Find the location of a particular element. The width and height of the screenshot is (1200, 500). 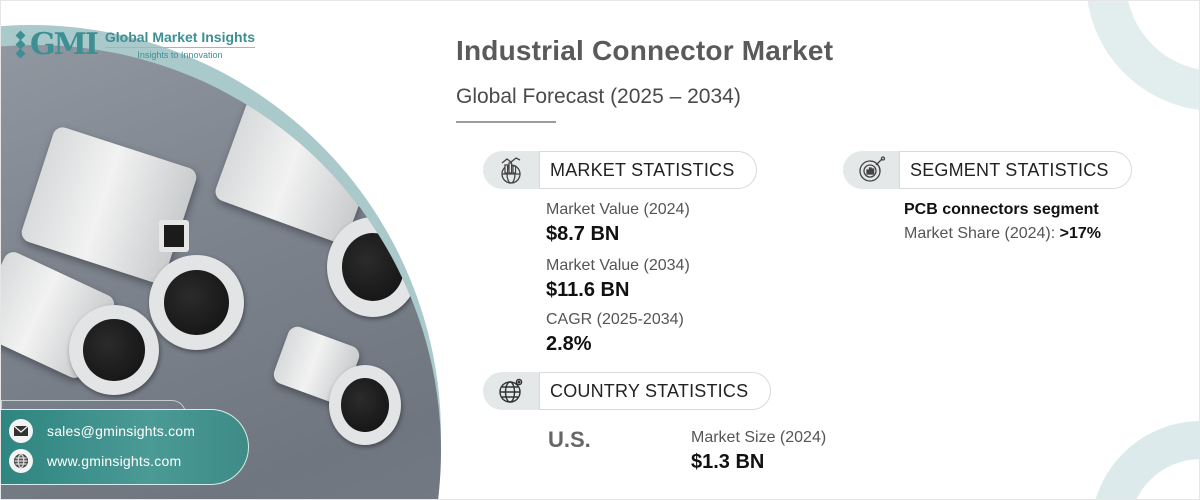

globe-icon is located at coordinates (21, 461).